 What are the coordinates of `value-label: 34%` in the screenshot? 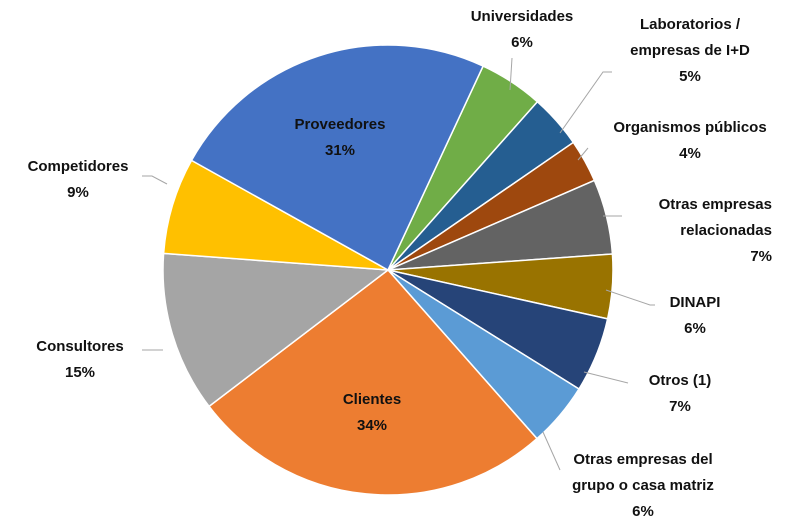 It's located at (372, 425).